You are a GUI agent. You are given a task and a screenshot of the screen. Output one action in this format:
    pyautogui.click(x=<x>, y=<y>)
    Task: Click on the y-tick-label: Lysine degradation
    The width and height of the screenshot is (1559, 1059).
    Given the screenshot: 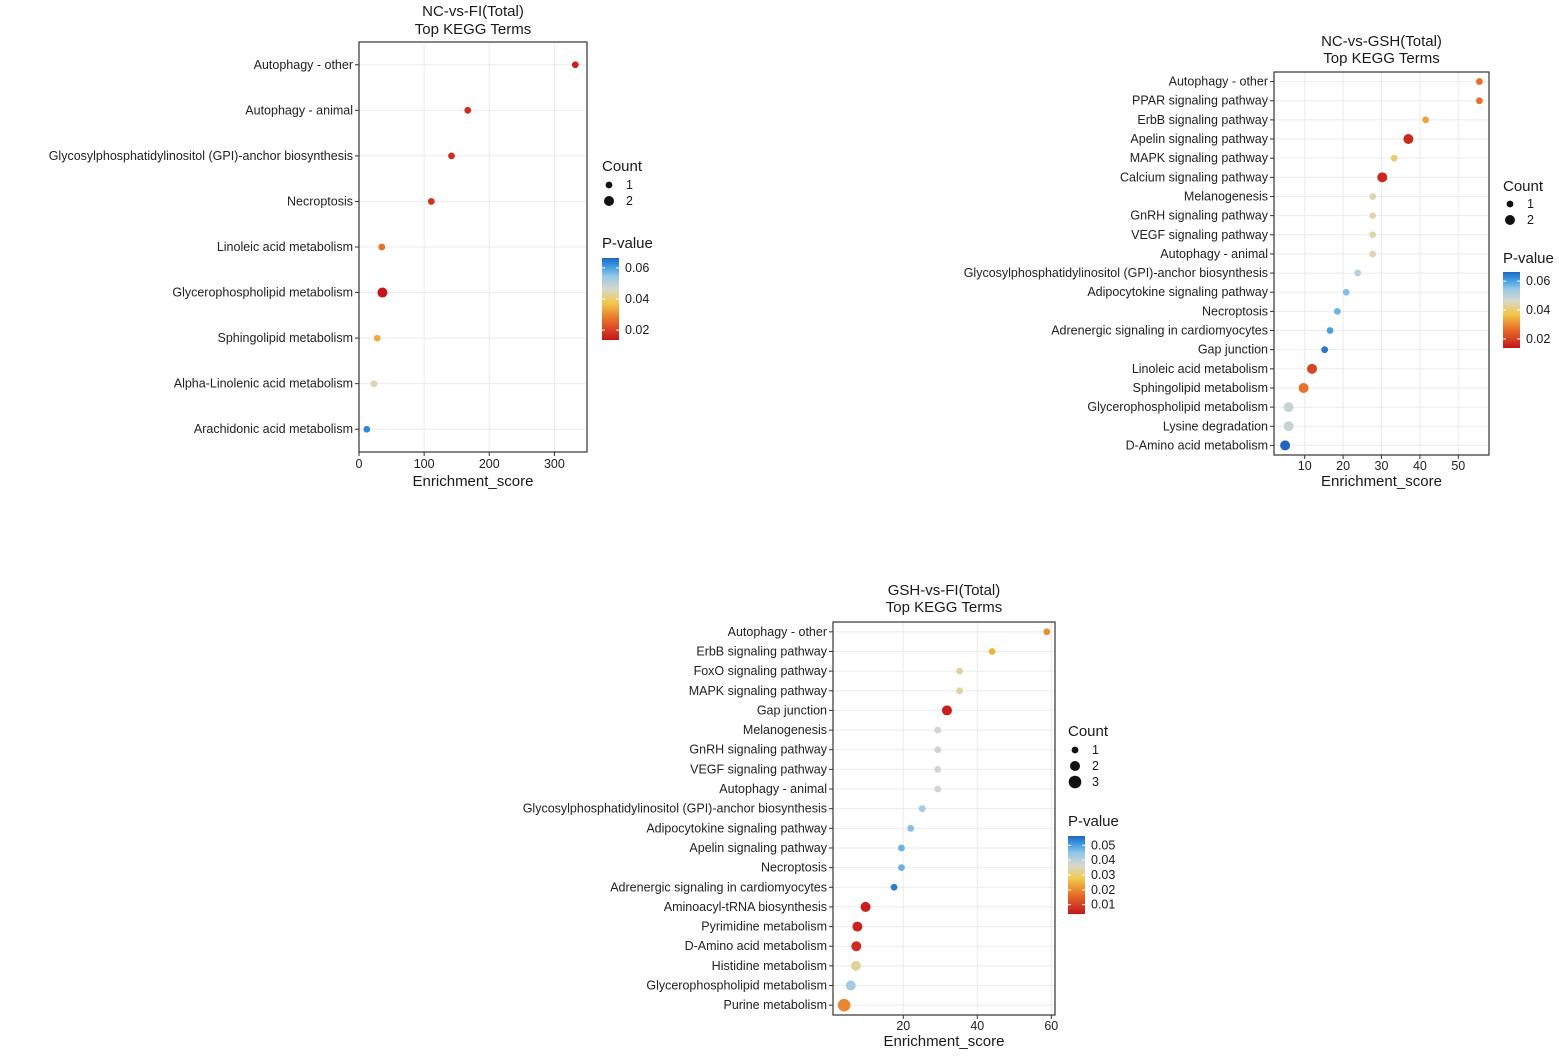 What is the action you would take?
    pyautogui.click(x=1215, y=426)
    